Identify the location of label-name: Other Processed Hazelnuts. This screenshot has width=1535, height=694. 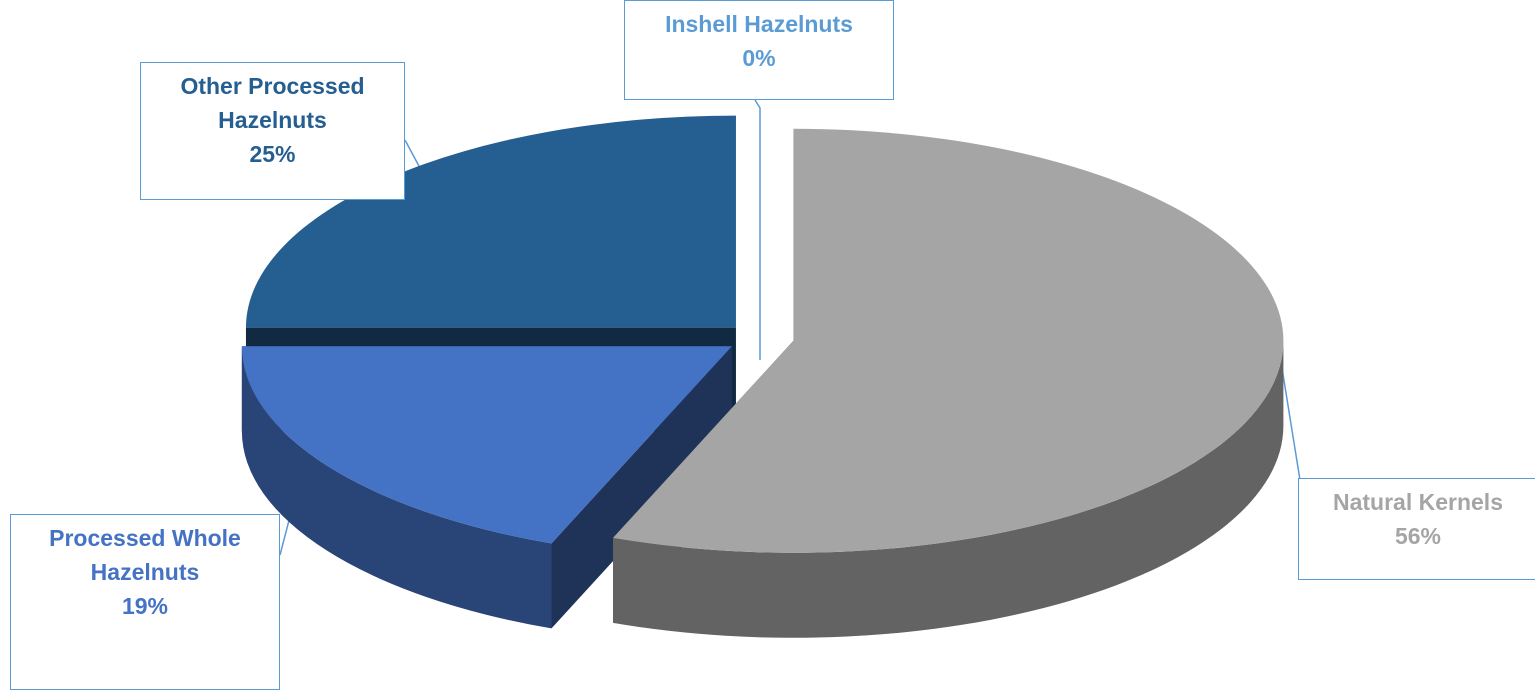
(272, 103).